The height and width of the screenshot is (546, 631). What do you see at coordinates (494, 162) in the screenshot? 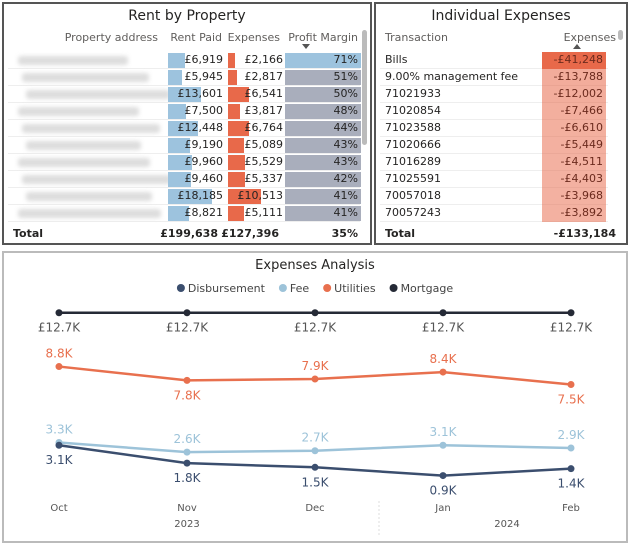
I see `table-row: 71016289 -£4,511` at bounding box center [494, 162].